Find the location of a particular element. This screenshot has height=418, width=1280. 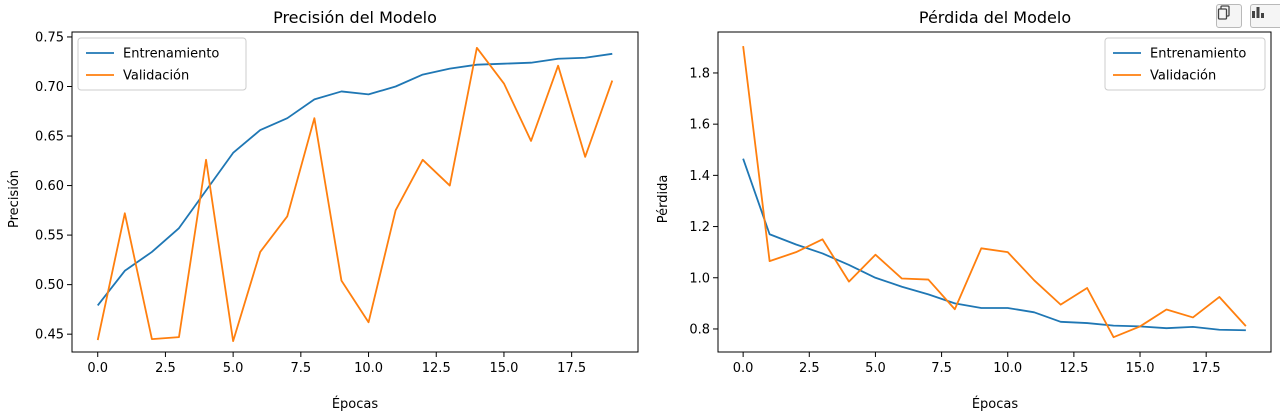

accuracy-y-tick-label: 0.65 is located at coordinates (49, 137).